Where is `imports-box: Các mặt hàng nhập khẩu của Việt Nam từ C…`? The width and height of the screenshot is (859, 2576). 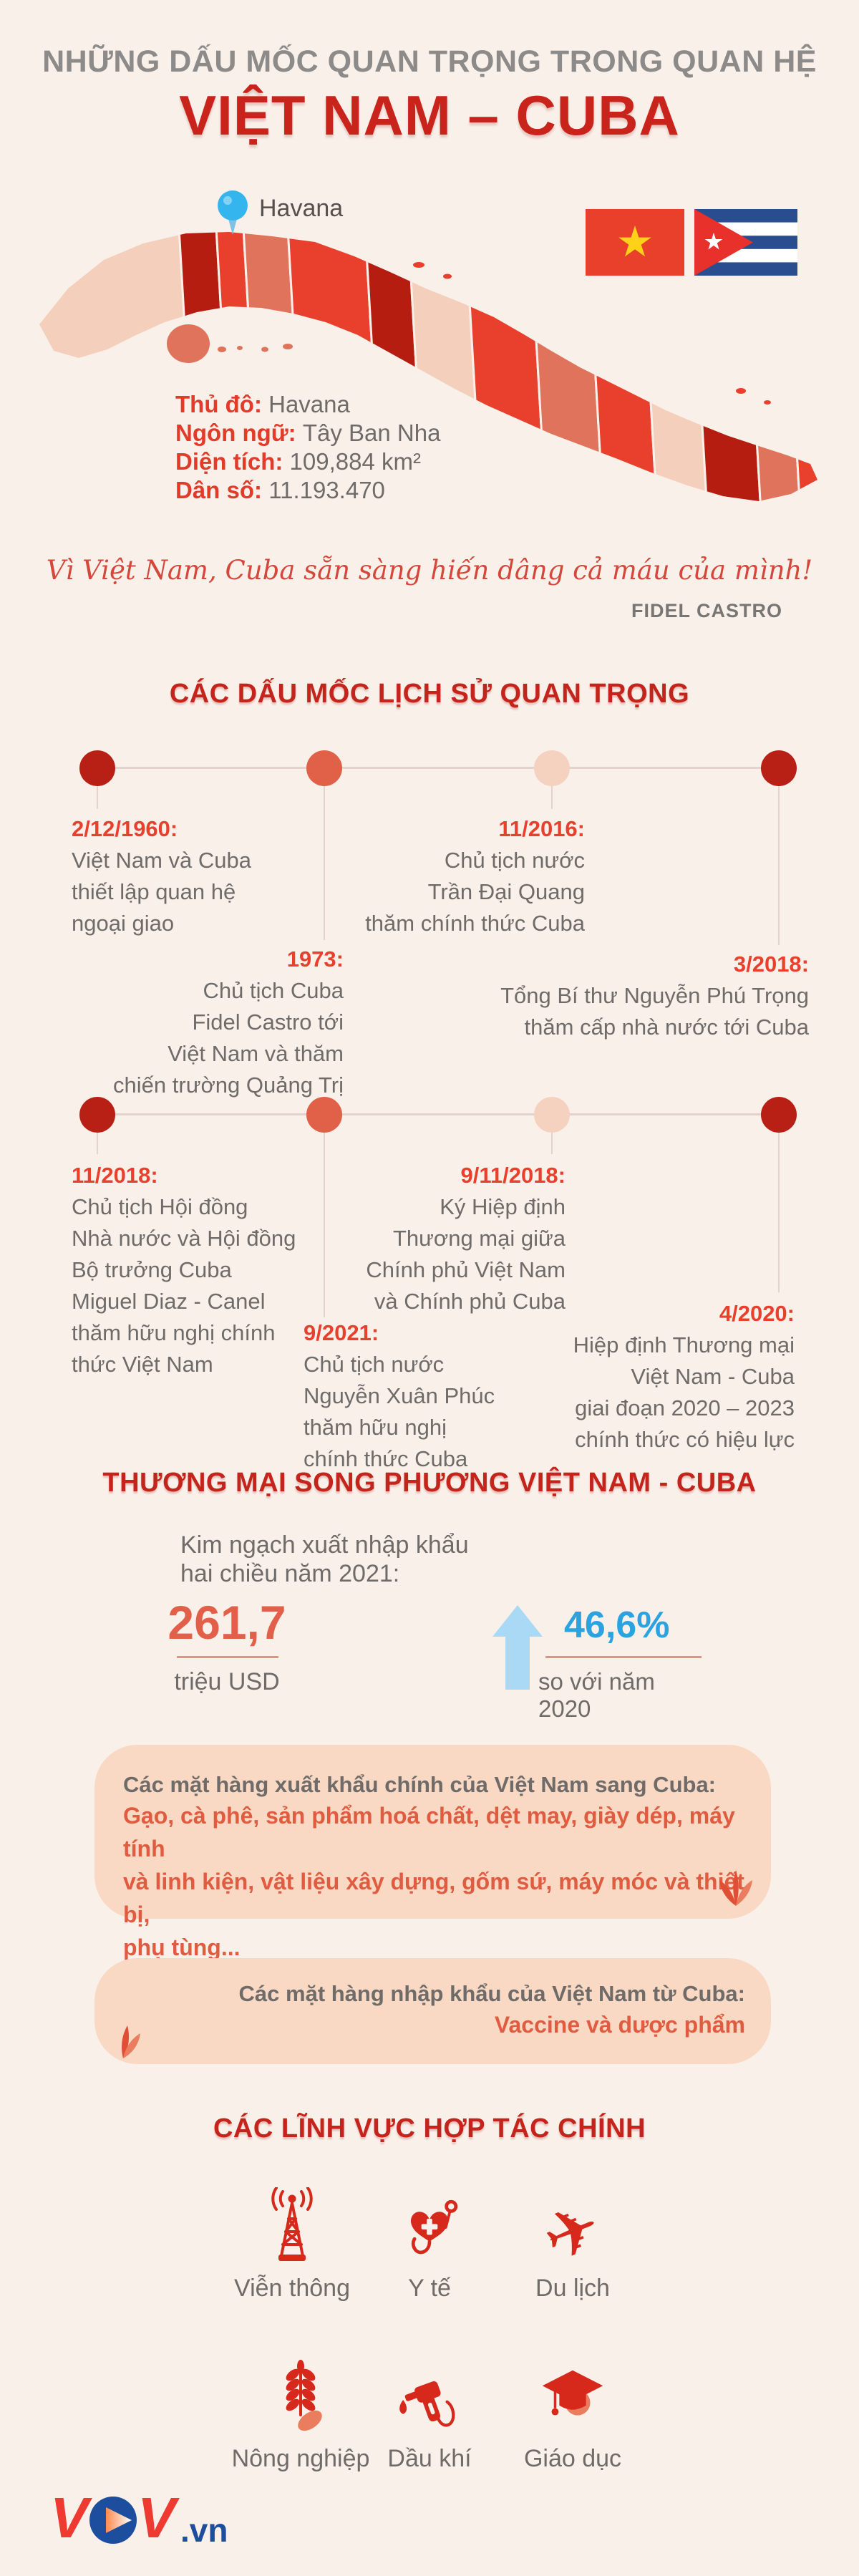
imports-box: Các mặt hàng nhập khẩu của Việt Nam từ C… is located at coordinates (432, 2011).